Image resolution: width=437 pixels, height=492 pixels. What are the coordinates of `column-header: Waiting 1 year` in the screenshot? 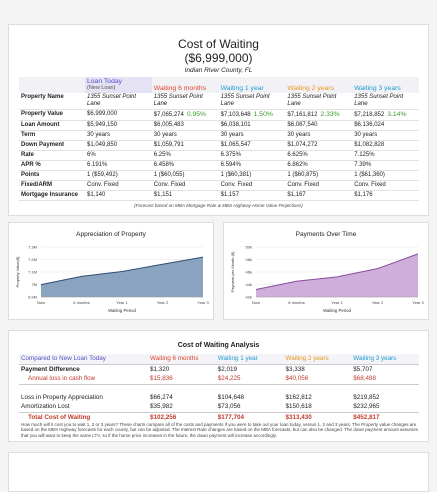 It's located at (252, 85).